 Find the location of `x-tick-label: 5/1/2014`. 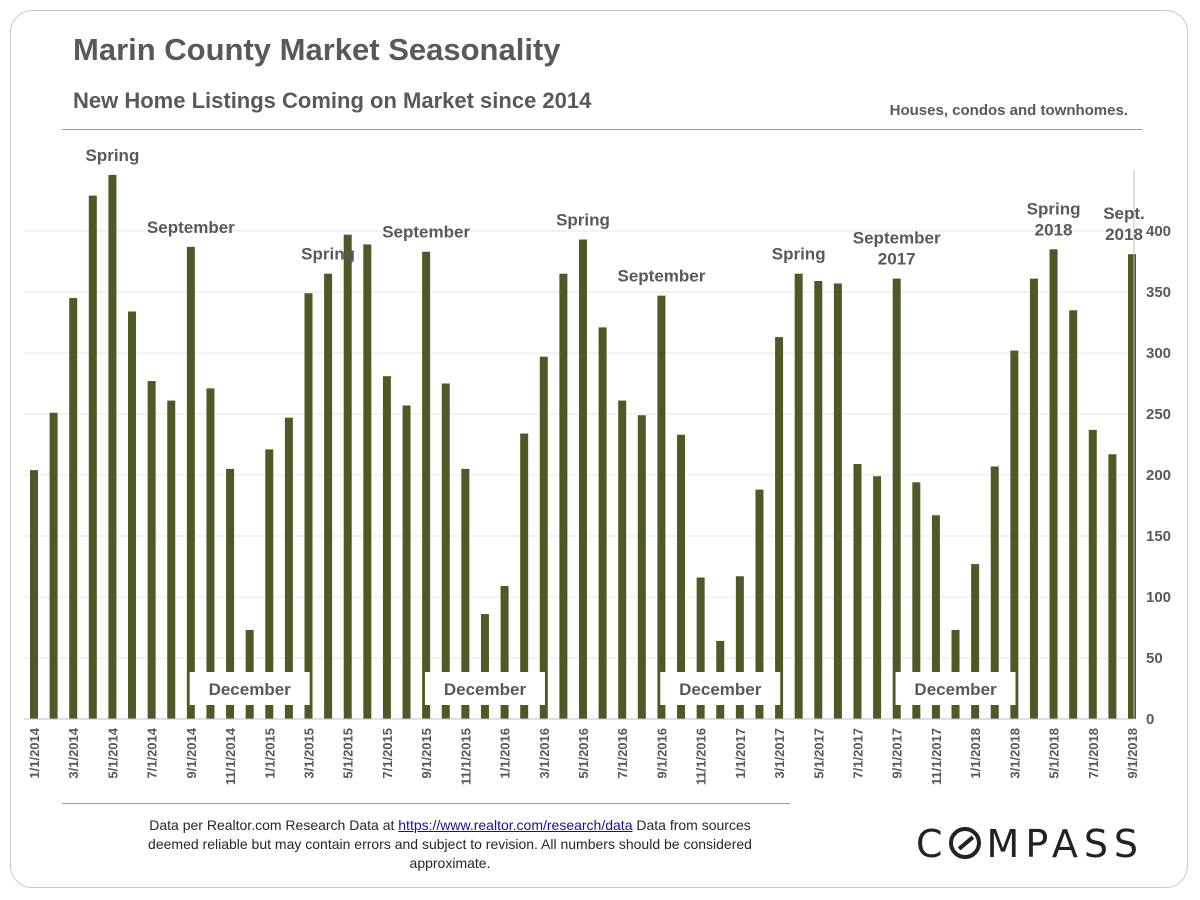

x-tick-label: 5/1/2014 is located at coordinates (112, 752).